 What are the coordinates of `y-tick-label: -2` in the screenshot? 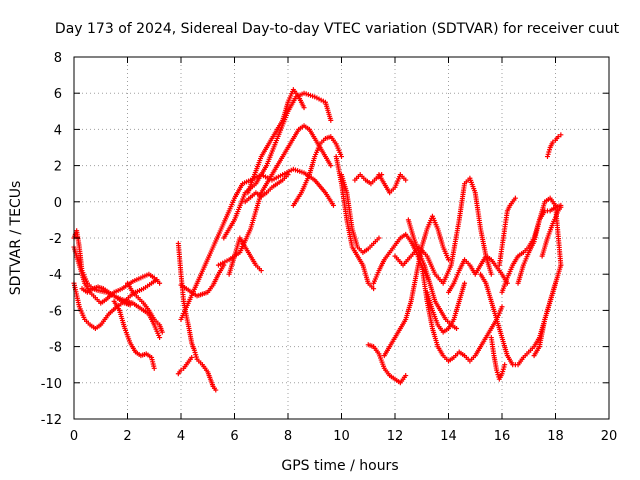 It's located at (55, 239).